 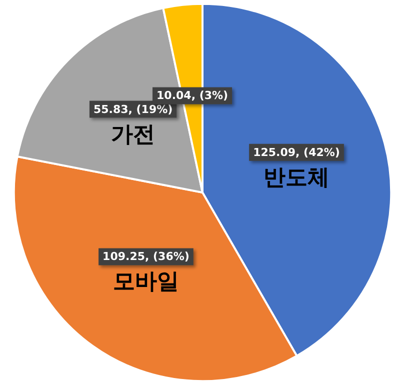 I want to click on data-label: 10.04, (3%), so click(x=192, y=95).